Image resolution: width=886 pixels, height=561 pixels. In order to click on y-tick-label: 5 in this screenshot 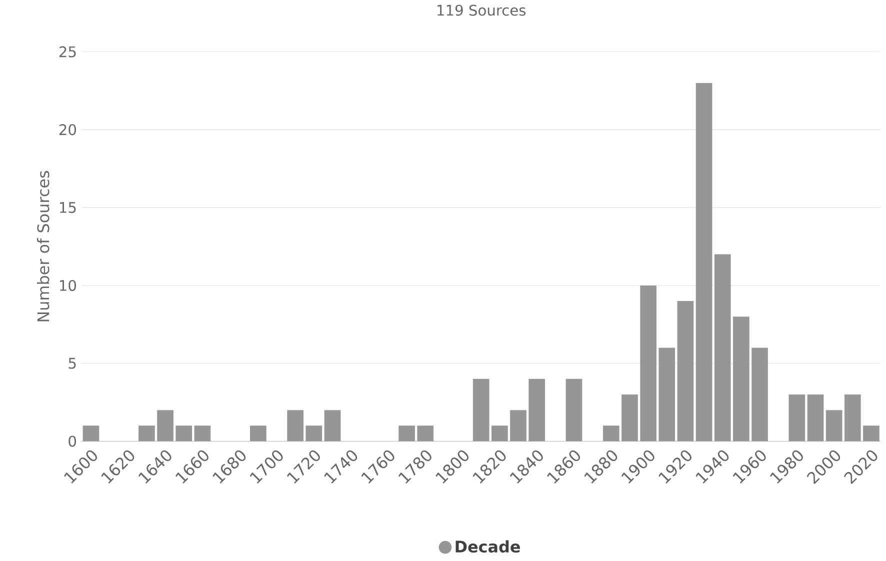, I will do `click(72, 363)`.